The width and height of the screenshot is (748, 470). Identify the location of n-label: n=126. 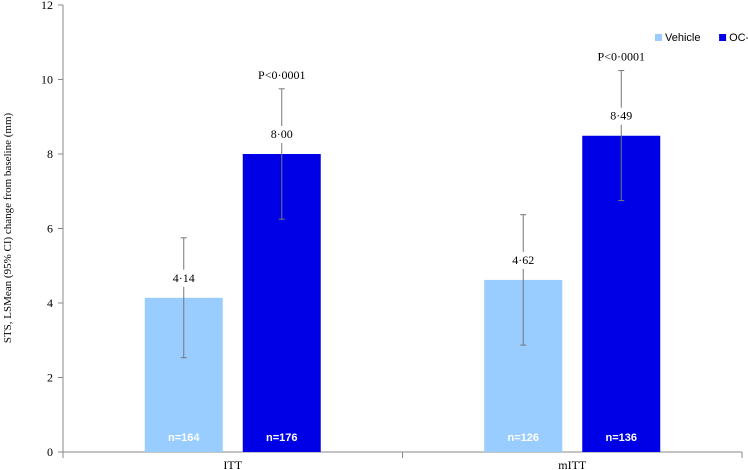
(524, 438).